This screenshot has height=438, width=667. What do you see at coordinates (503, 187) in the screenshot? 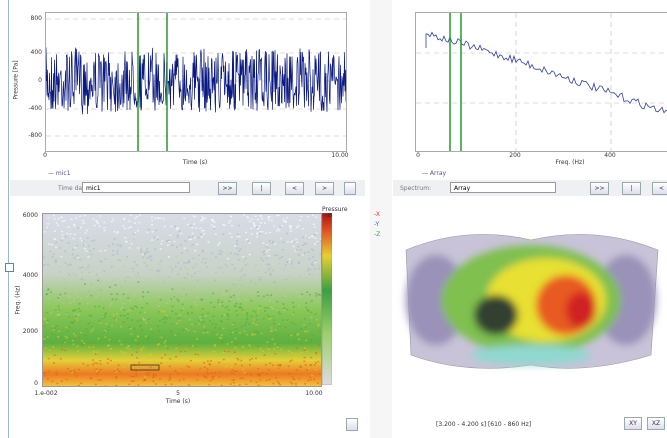
I see `dropdown: Array` at bounding box center [503, 187].